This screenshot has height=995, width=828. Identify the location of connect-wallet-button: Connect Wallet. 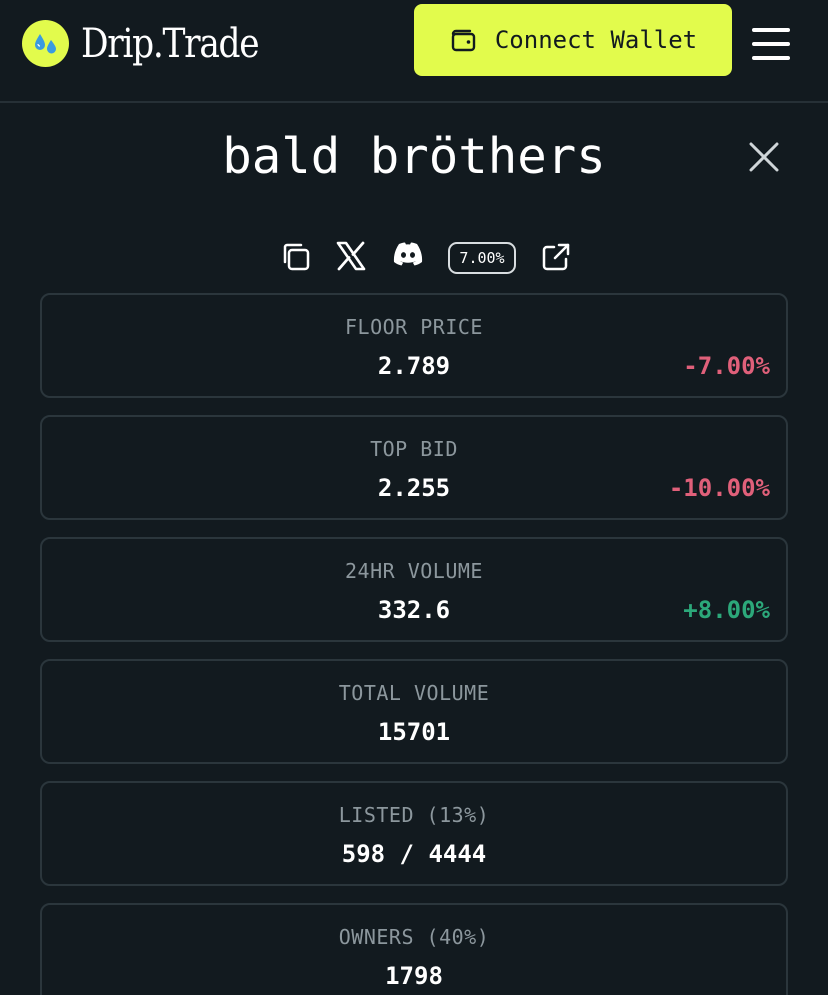
(573, 40).